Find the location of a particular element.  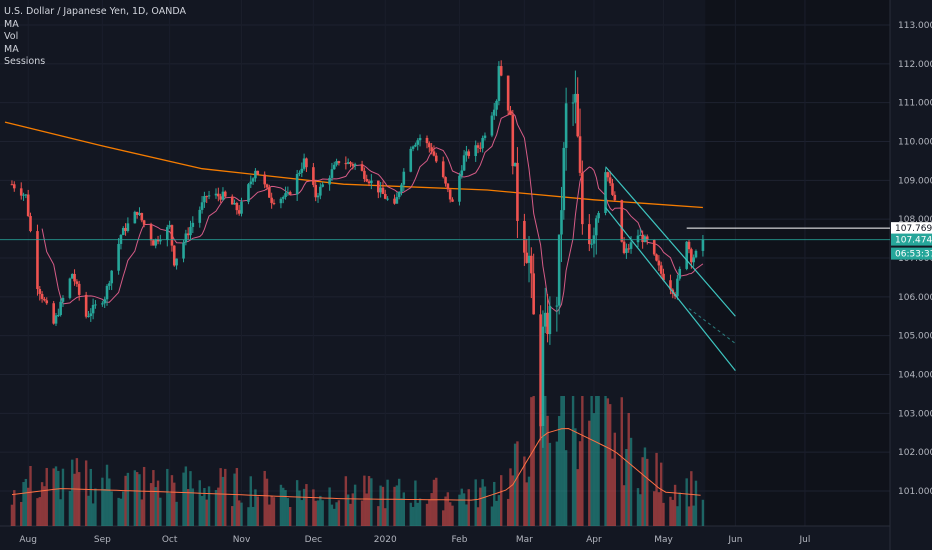

x-tick-label: Aug is located at coordinates (28, 540).